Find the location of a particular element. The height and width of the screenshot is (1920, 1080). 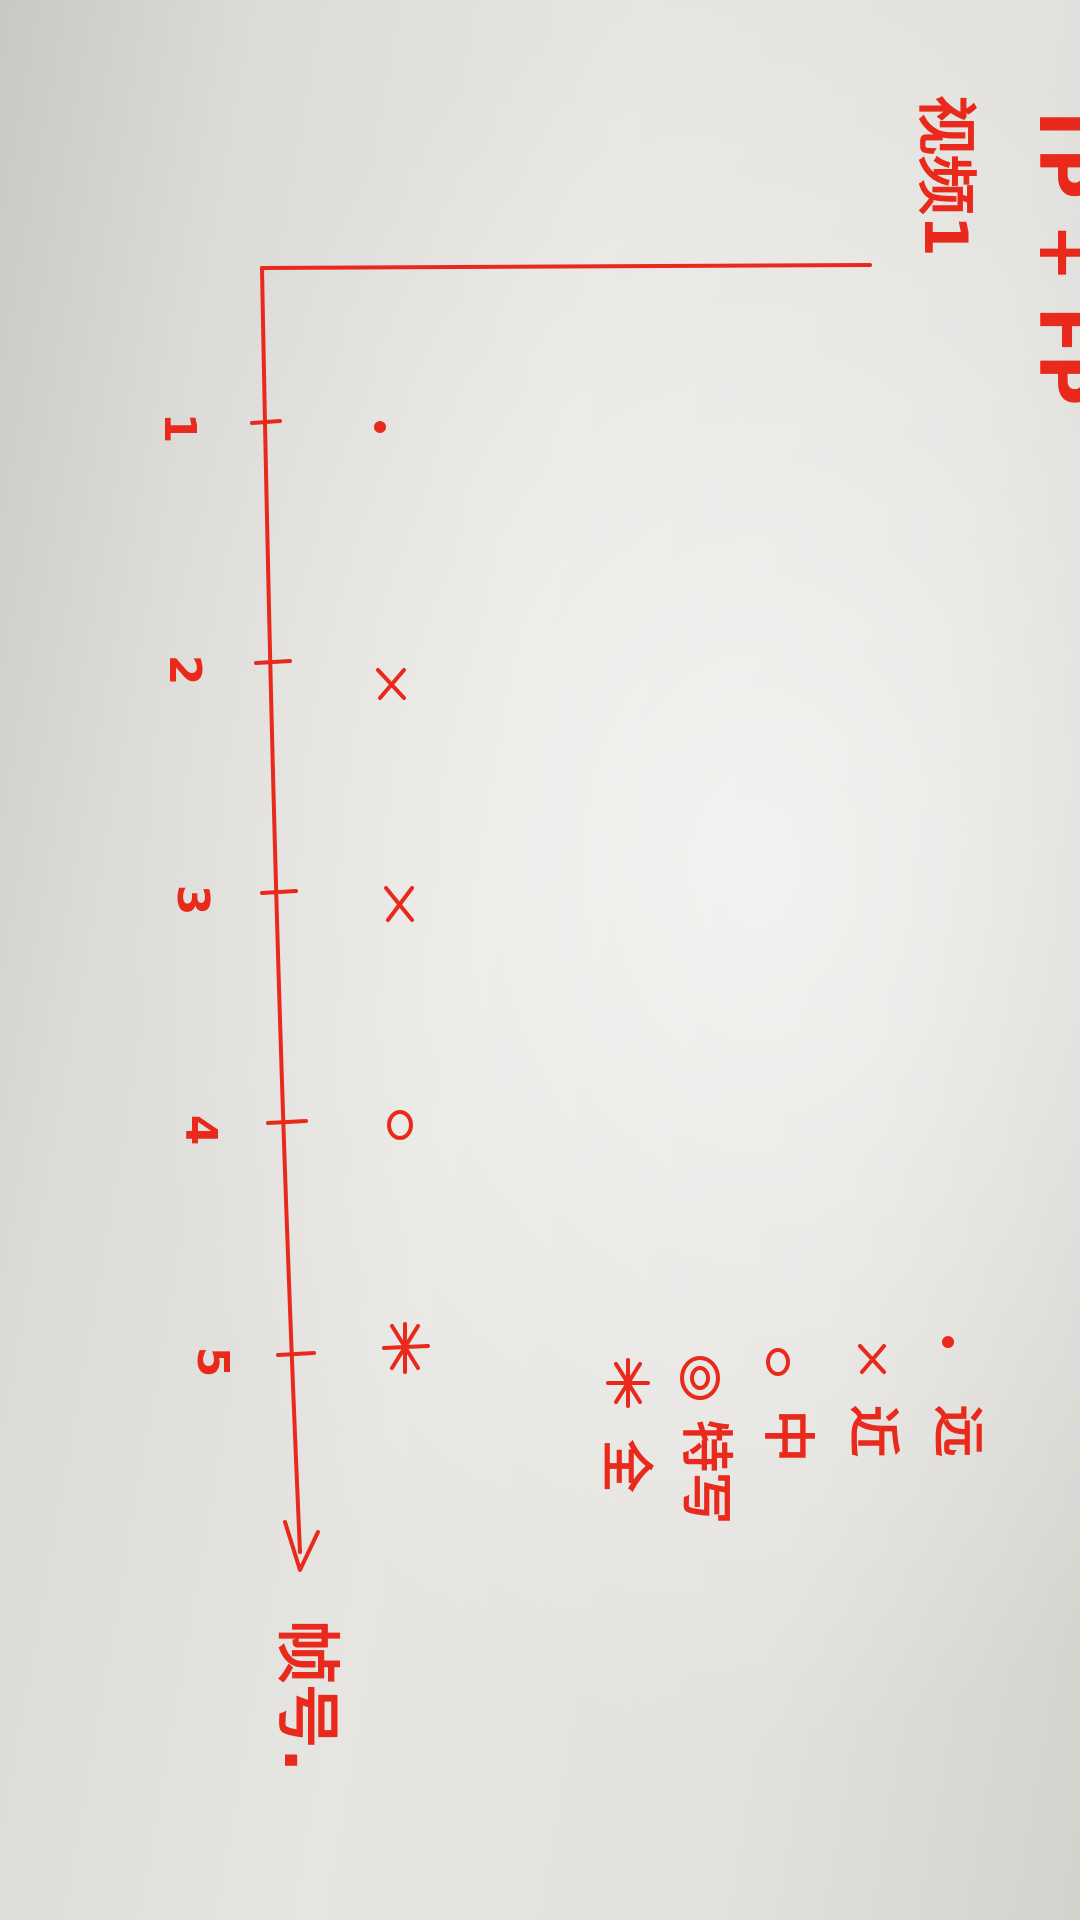

legend-label-medium: 中 is located at coordinates (787, 1436).